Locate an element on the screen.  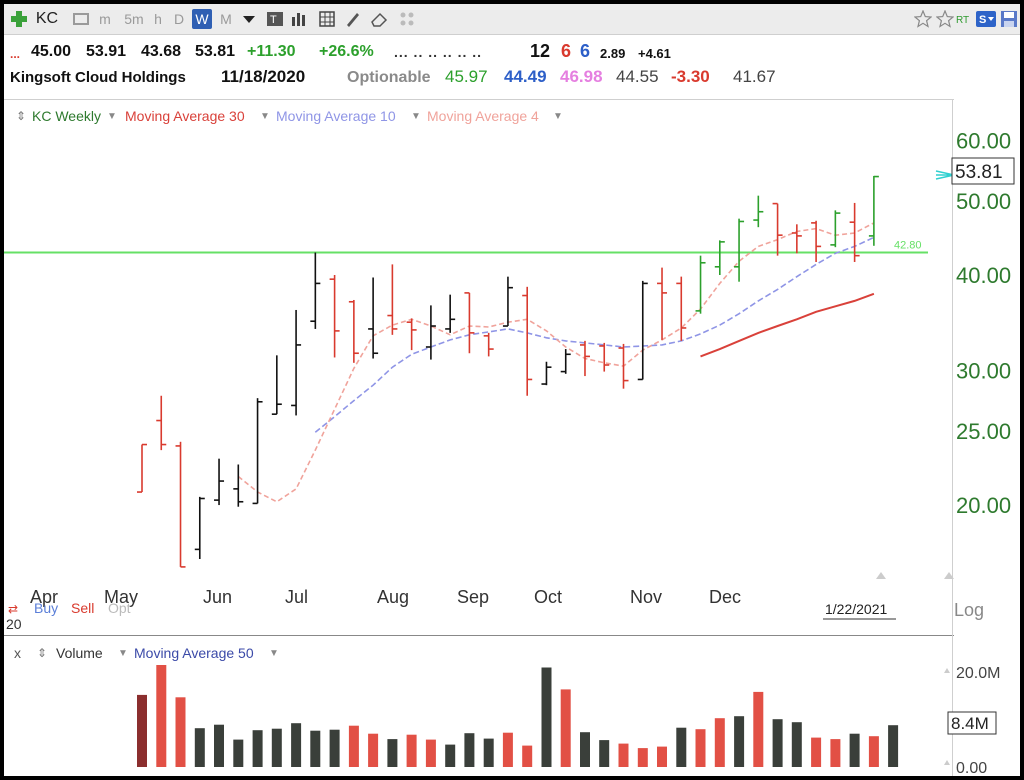
pencil-icon is located at coordinates (353, 19).